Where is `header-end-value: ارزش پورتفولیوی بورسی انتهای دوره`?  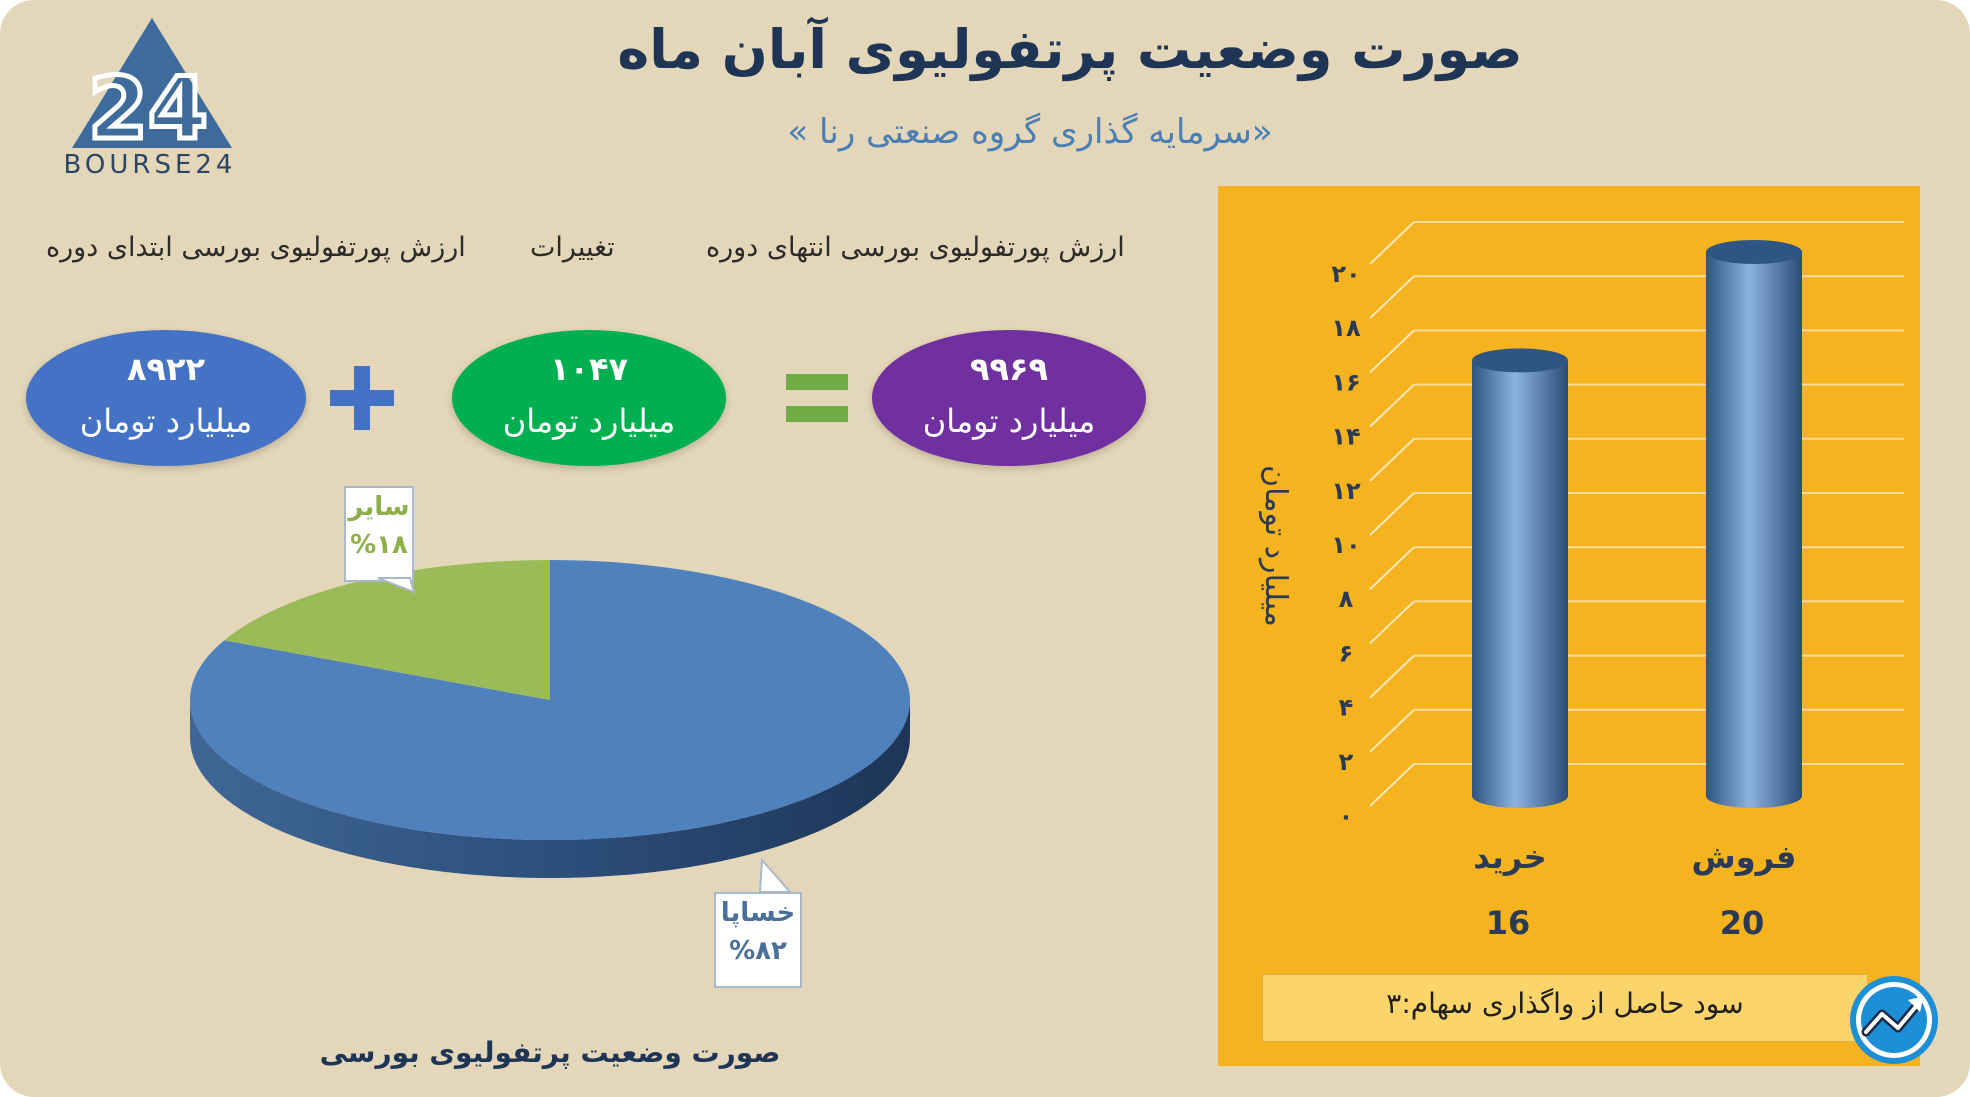
header-end-value: ارزش پورتفولیوی بورسی انتهای دوره is located at coordinates (915, 247).